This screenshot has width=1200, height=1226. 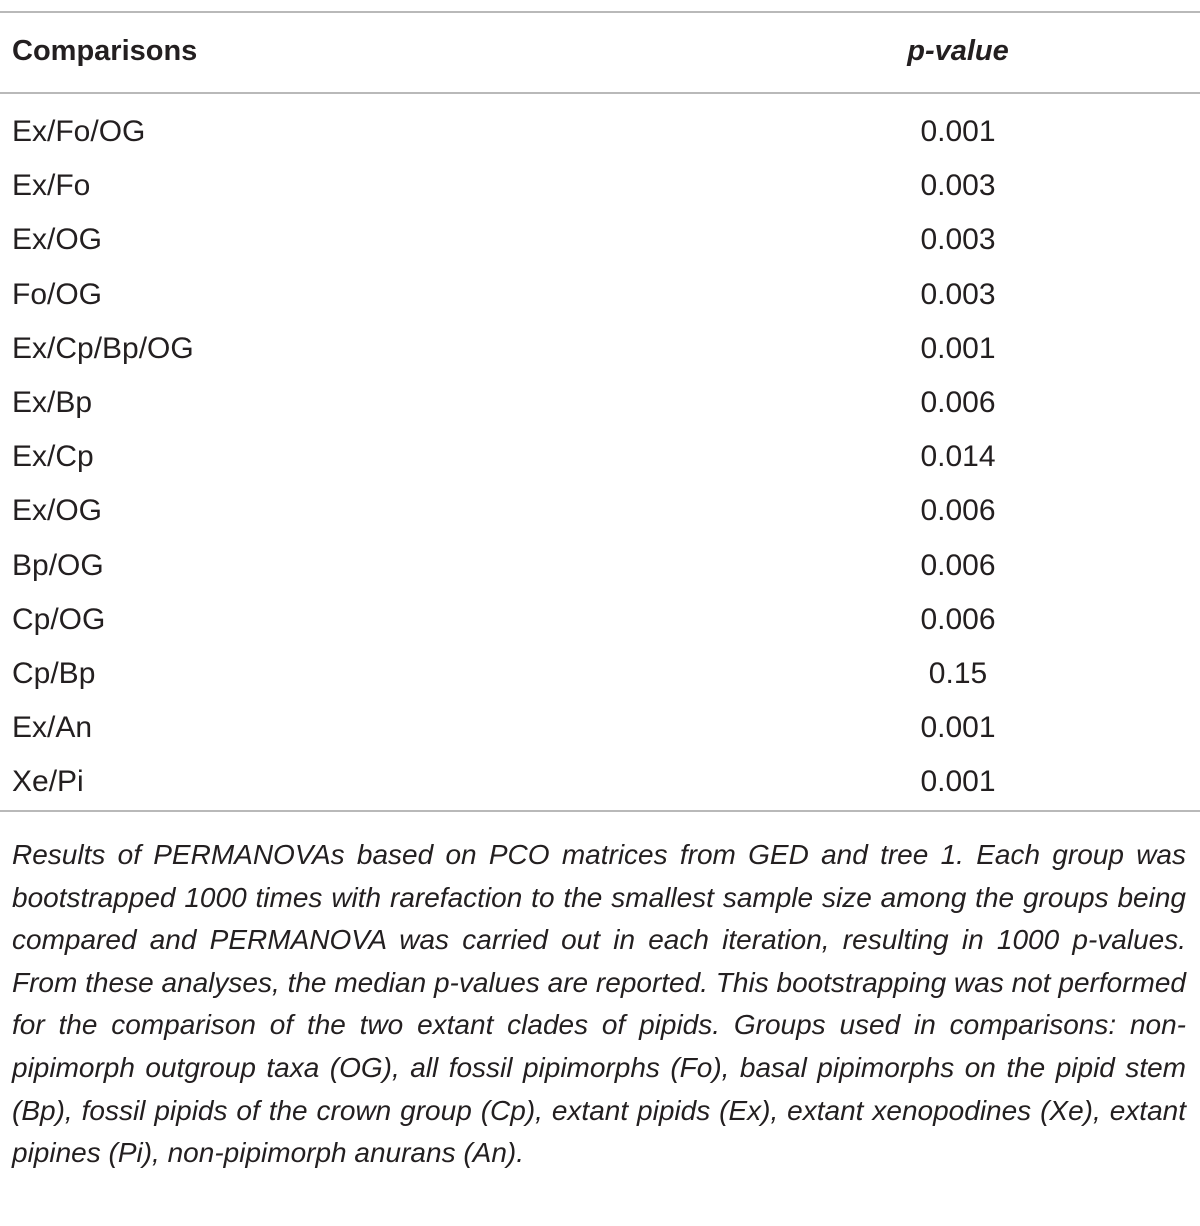 I want to click on p-value-cell: 0.15, so click(x=958, y=673).